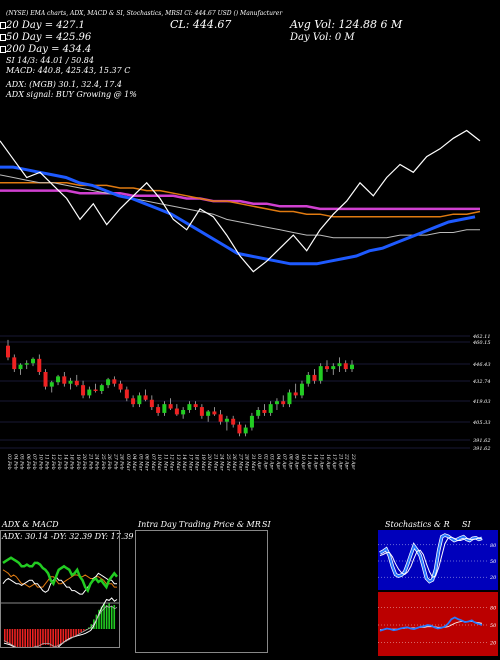 The height and width of the screenshot is (660, 500). Describe the element at coordinates (65, 462) in the screenshot. I see `date-label: 14 Feb` at that location.